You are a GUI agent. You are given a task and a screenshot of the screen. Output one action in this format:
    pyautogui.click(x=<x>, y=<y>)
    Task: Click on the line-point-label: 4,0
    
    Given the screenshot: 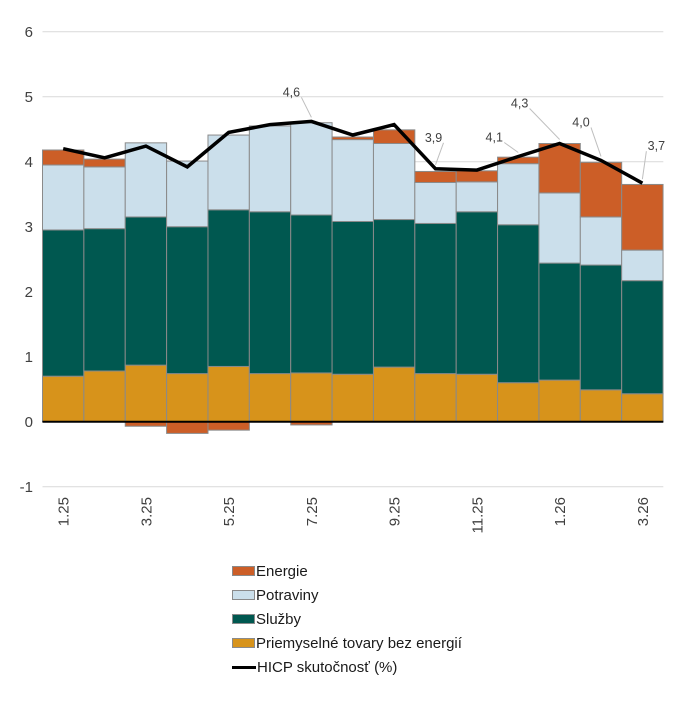 What is the action you would take?
    pyautogui.click(x=580, y=122)
    